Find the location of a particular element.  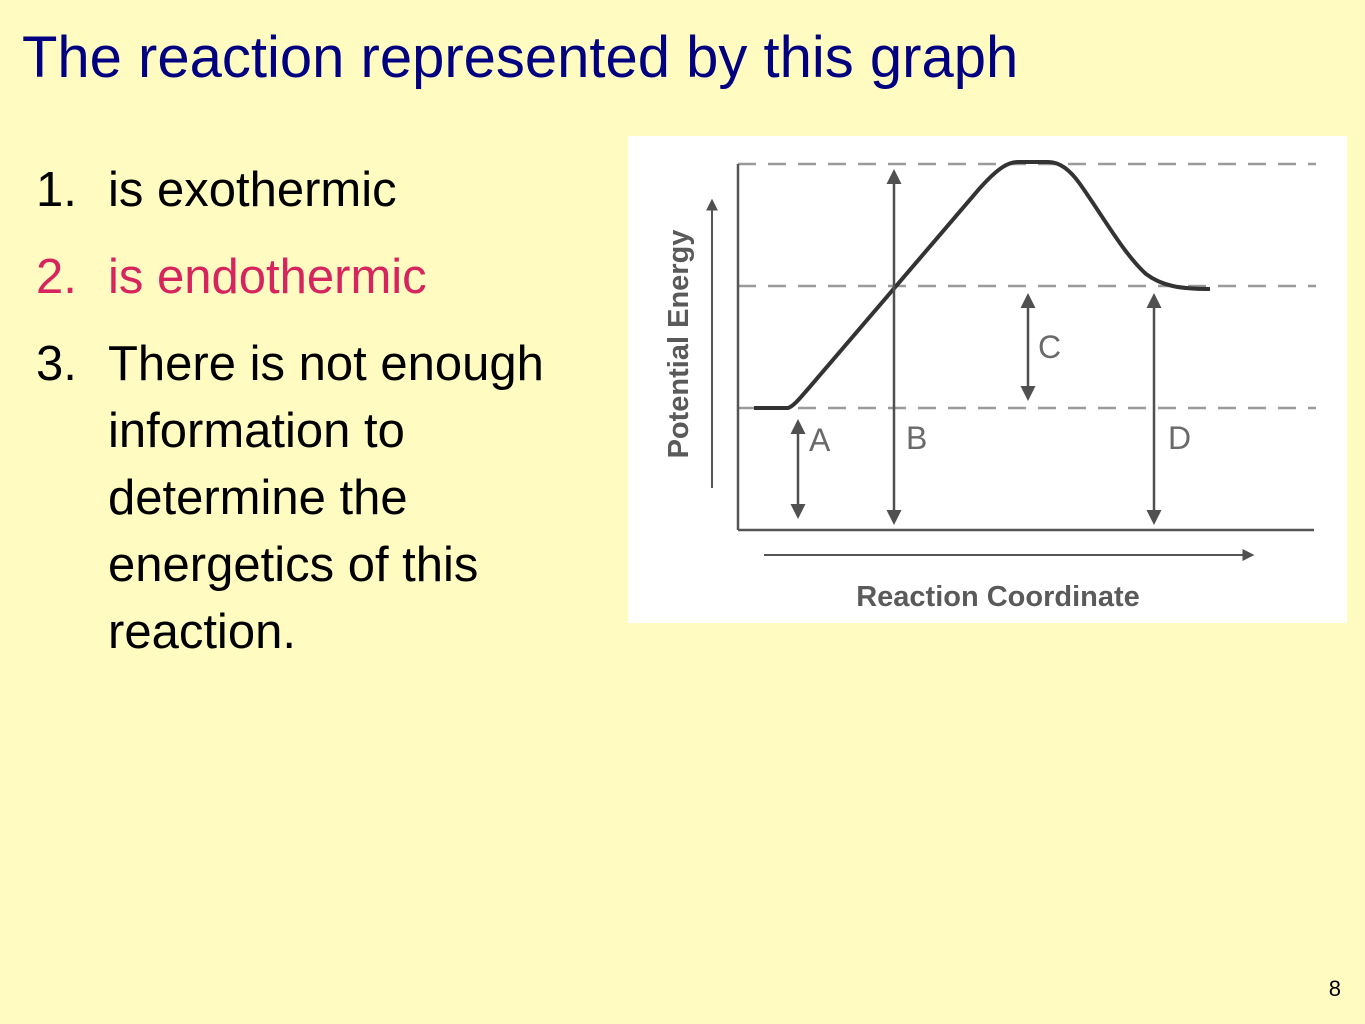

x-axis-title: Reaction Coordinate is located at coordinates (998, 597).